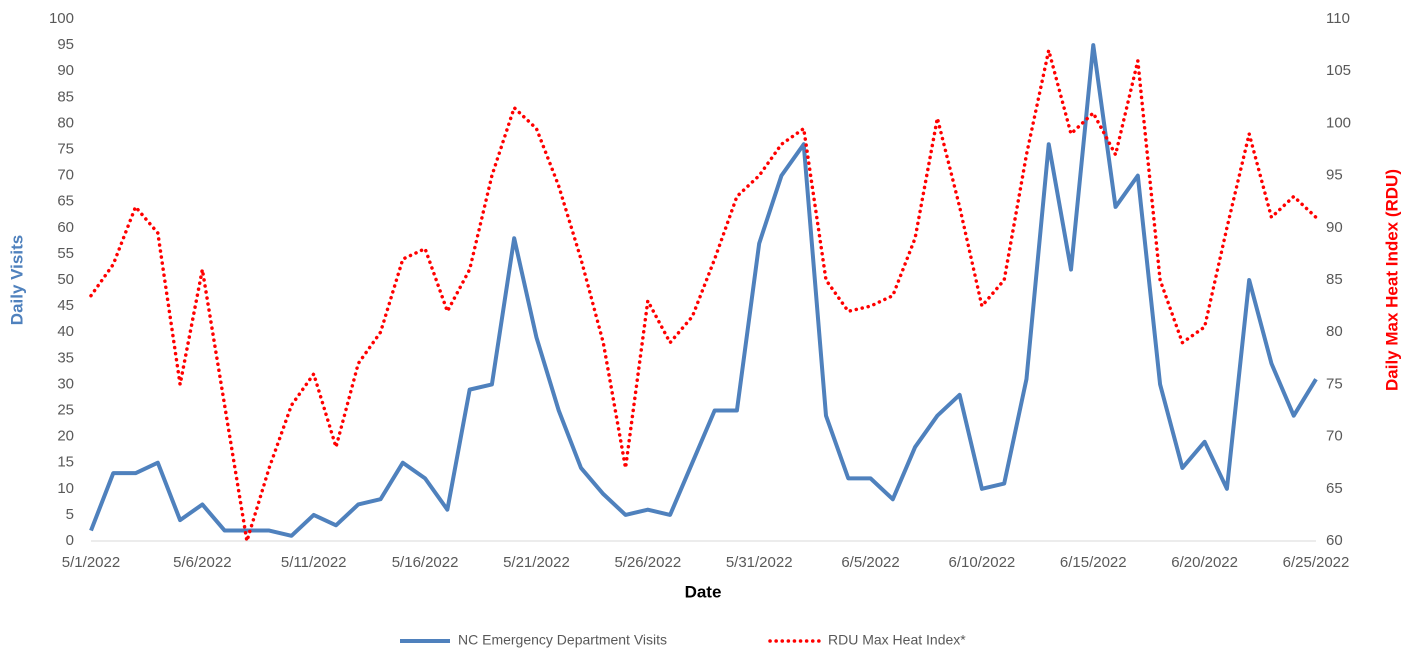  What do you see at coordinates (1334, 540) in the screenshot?
I see `y2-tick-label: 60` at bounding box center [1334, 540].